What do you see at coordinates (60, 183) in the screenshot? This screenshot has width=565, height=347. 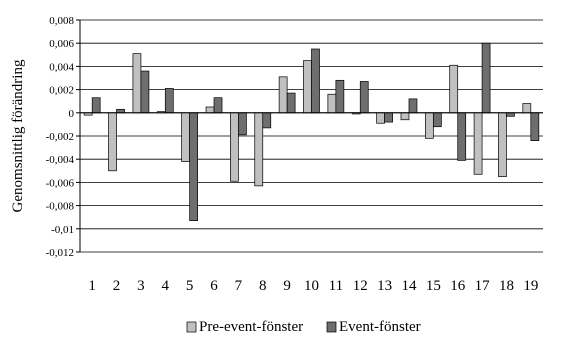 I see `y-tick-label: -0,006` at bounding box center [60, 183].